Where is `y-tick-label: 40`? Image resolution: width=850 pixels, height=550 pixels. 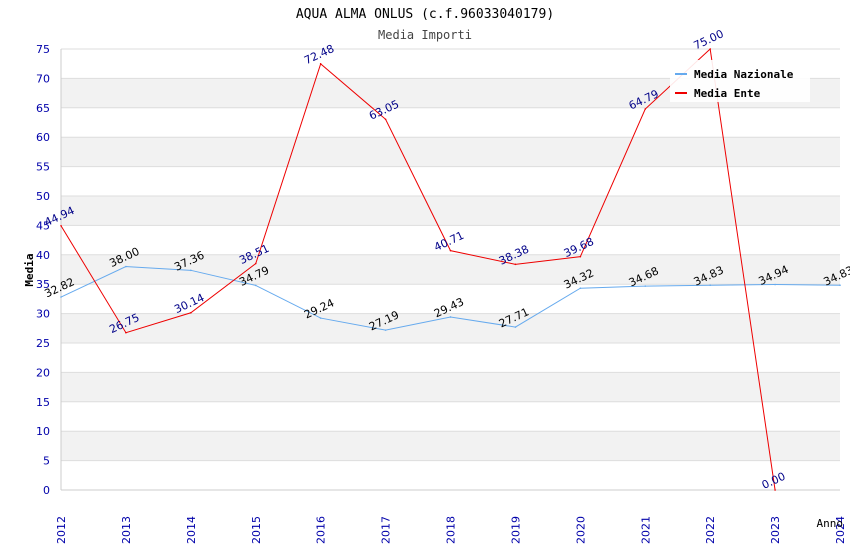 y-tick-label: 40 is located at coordinates (43, 255).